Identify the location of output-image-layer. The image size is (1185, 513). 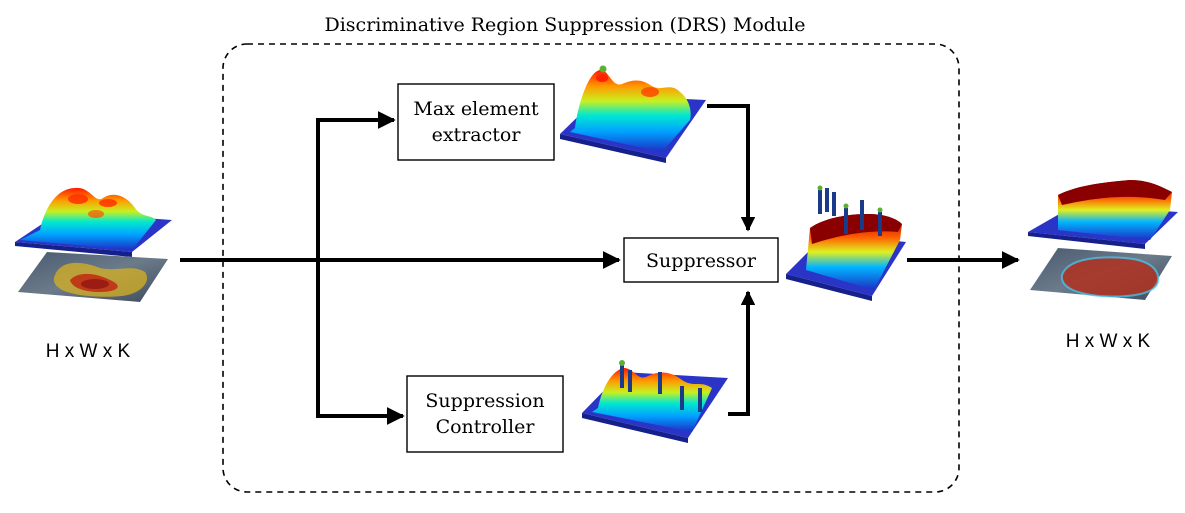
(1101, 274).